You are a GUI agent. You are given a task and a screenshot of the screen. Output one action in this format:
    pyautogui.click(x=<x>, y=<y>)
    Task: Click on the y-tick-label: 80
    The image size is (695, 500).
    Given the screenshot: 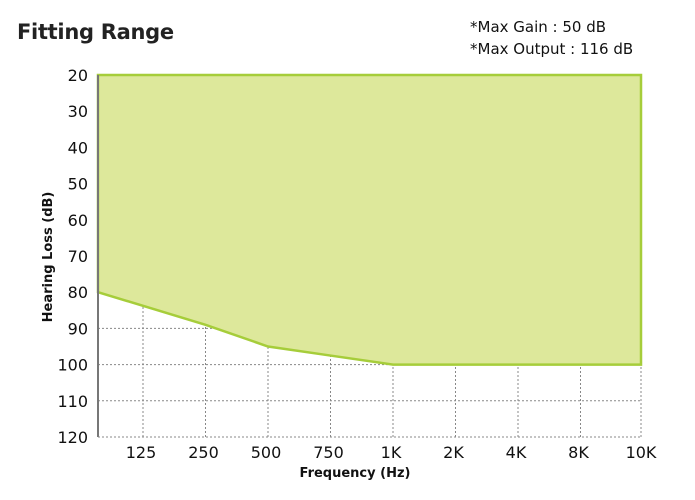 What is the action you would take?
    pyautogui.click(x=78, y=292)
    